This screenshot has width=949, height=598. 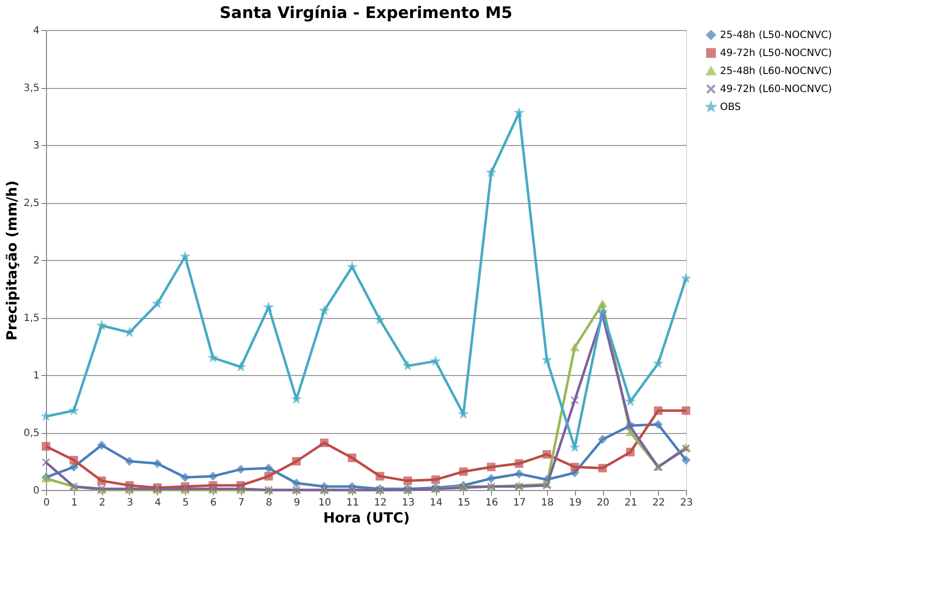 What do you see at coordinates (408, 503) in the screenshot?
I see `x-tick-label: 13` at bounding box center [408, 503].